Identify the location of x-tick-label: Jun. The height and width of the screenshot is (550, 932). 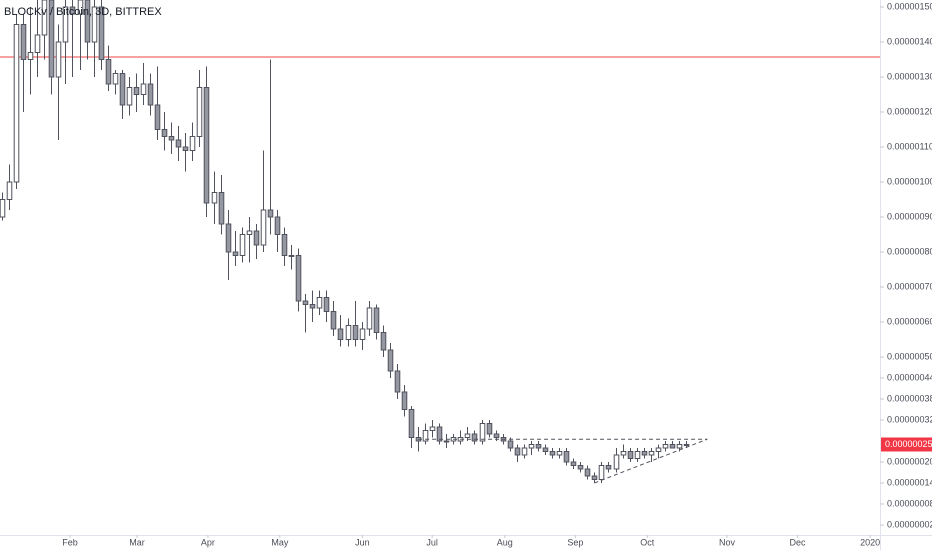
(362, 542).